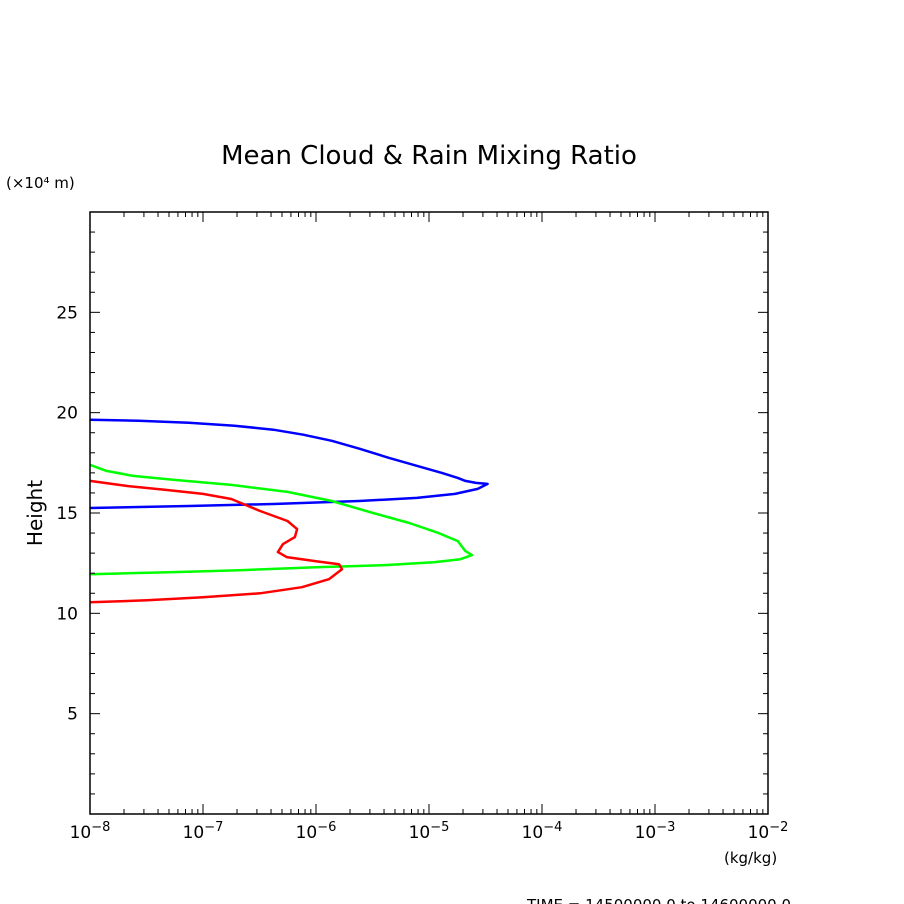 This screenshot has width=904, height=904. Describe the element at coordinates (72, 715) in the screenshot. I see `y-tick-label: 5` at that location.